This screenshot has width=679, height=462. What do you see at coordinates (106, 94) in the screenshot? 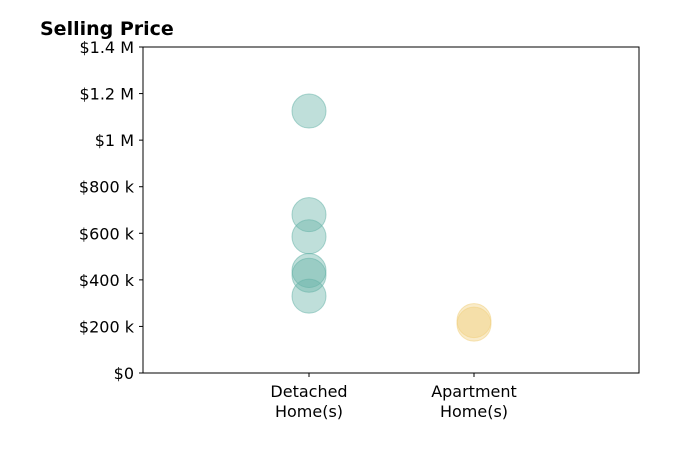
I see `y-tick-label: $1.2 M` at bounding box center [106, 94].